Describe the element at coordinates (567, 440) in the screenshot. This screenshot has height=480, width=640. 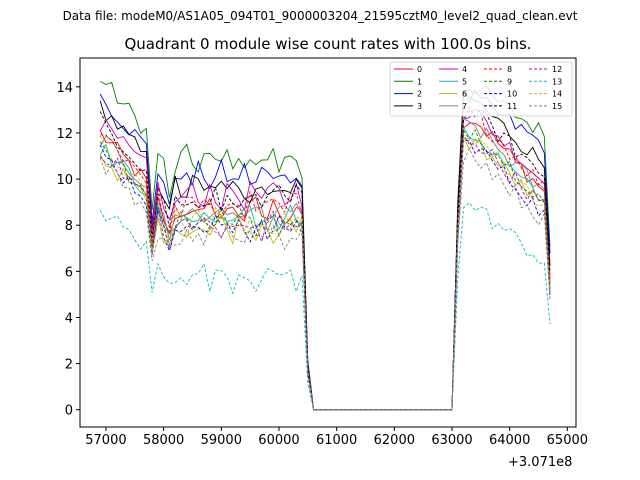
I see `x-tick-label: 65000` at that location.